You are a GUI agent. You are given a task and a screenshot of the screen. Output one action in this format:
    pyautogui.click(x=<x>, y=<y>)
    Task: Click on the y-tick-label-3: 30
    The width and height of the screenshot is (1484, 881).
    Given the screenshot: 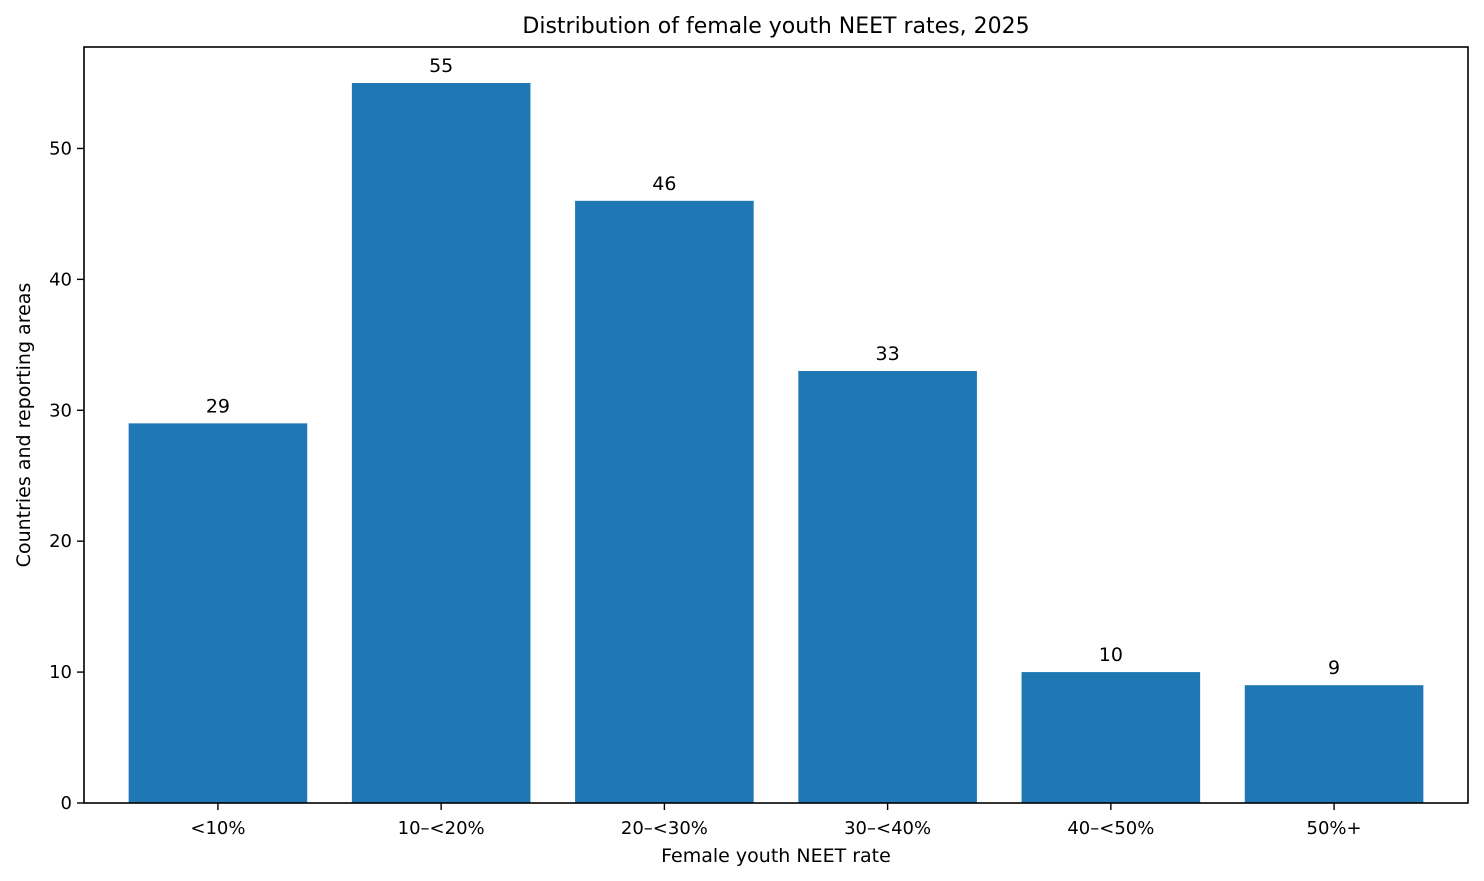 What is the action you would take?
    pyautogui.click(x=60, y=410)
    